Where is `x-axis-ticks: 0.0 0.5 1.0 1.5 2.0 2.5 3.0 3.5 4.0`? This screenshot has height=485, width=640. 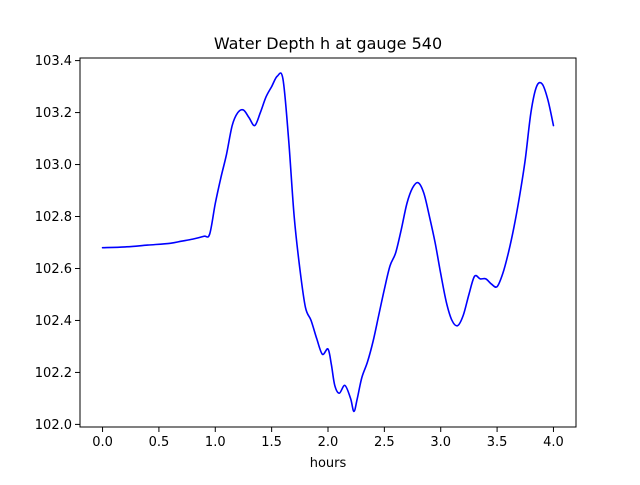 x-axis-ticks: 0.0 0.5 1.0 1.5 2.0 2.5 3.0 3.5 4.0 is located at coordinates (328, 438).